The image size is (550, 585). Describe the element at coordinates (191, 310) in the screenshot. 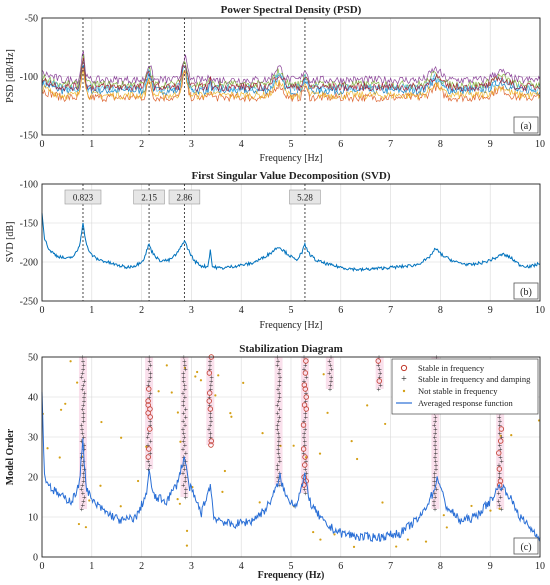

I see `svd-x-tick-label: 3` at that location.